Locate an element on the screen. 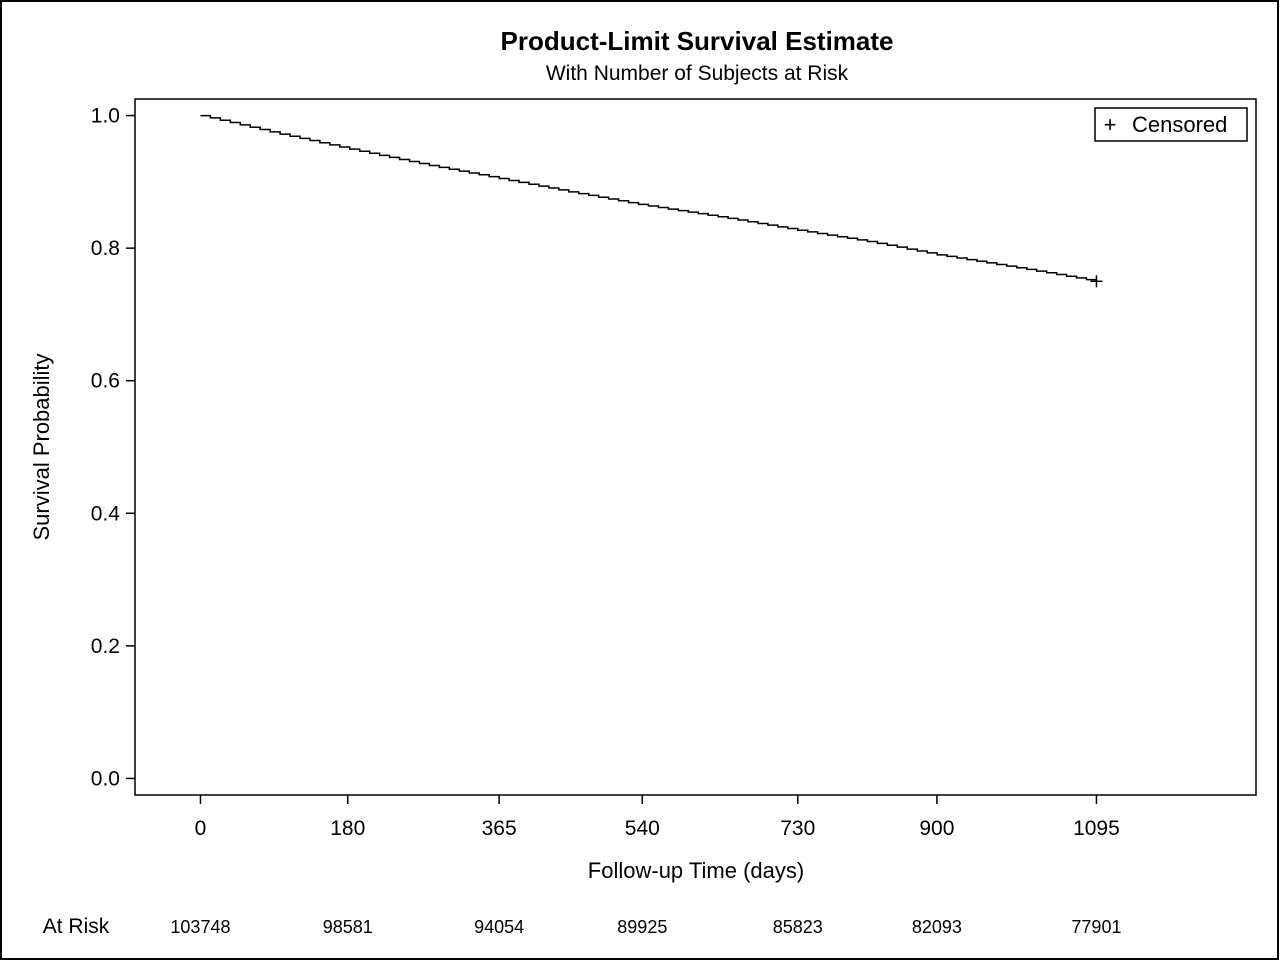 This screenshot has width=1280, height=961. at-risk-value: 103748 is located at coordinates (200, 927).